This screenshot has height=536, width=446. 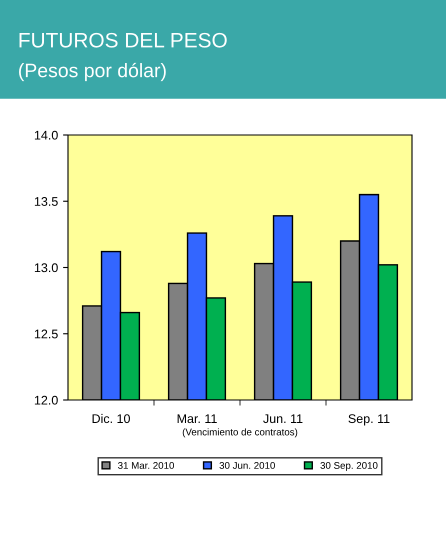 I want to click on y-tick-label: 14.0, so click(x=46, y=135).